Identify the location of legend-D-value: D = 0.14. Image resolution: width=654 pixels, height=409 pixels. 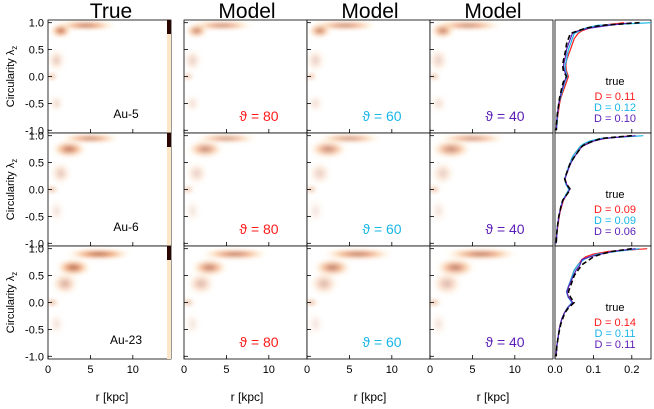
(615, 323).